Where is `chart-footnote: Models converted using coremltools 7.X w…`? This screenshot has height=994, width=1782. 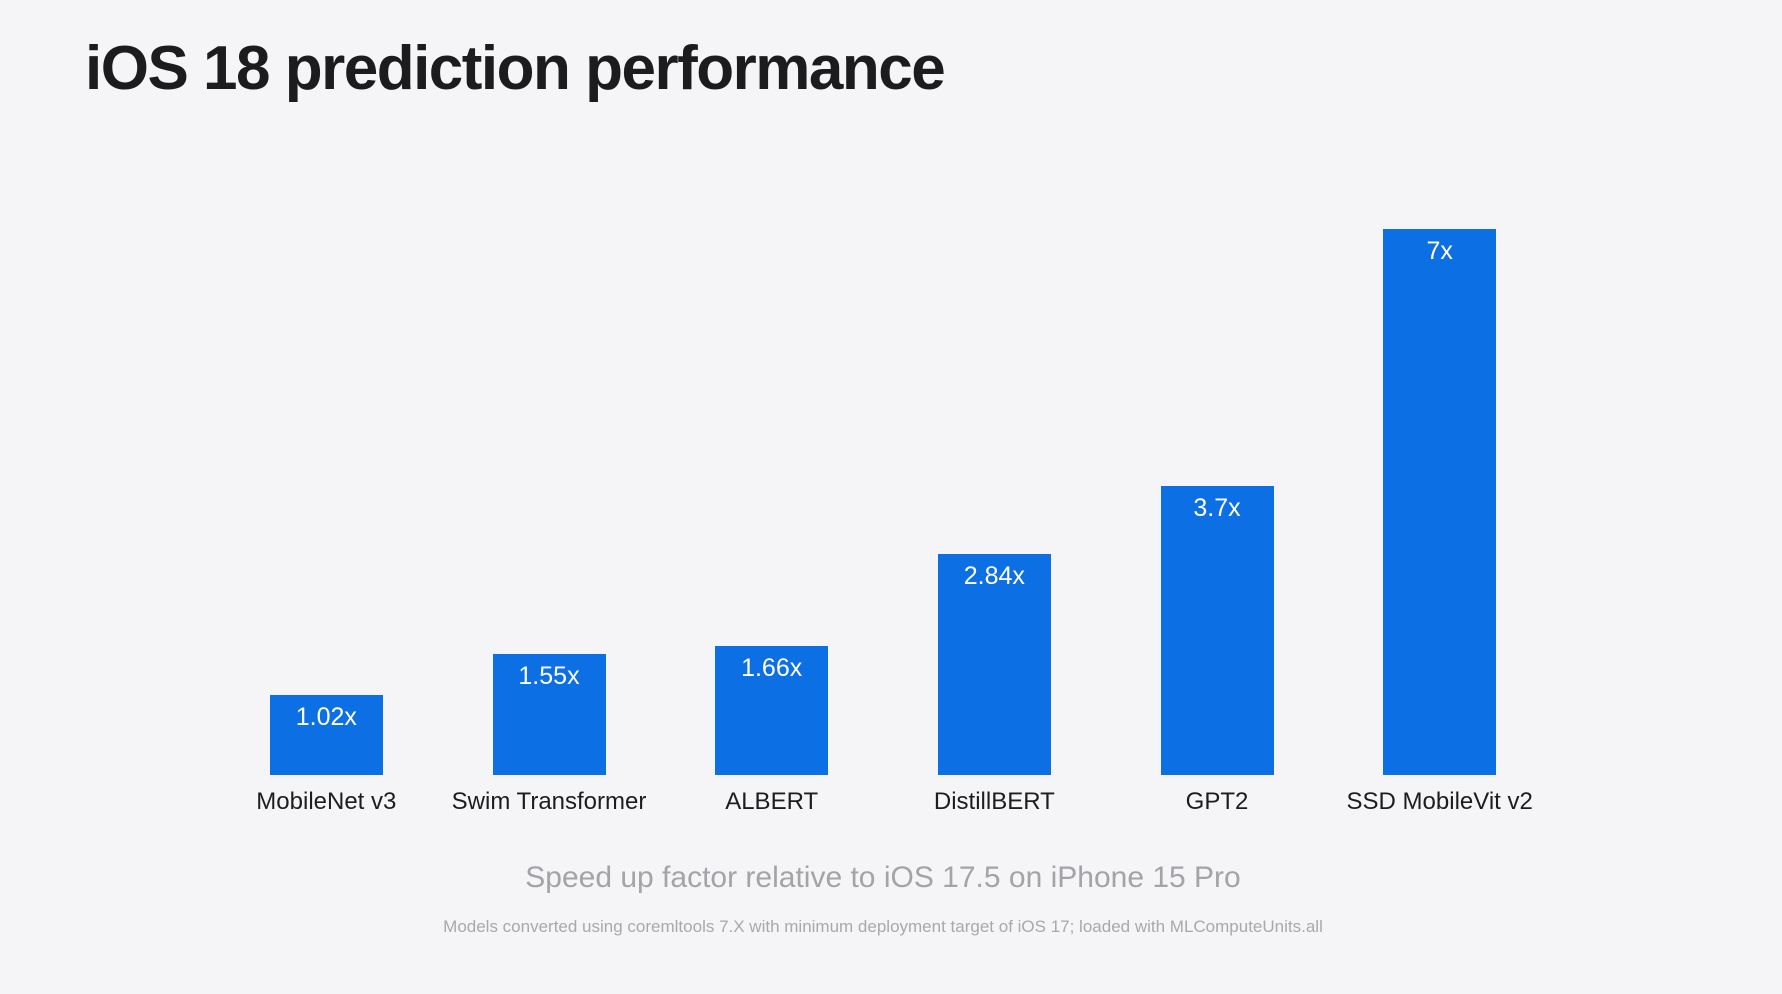
chart-footnote: Models converted using coremltools 7.X w… is located at coordinates (883, 926).